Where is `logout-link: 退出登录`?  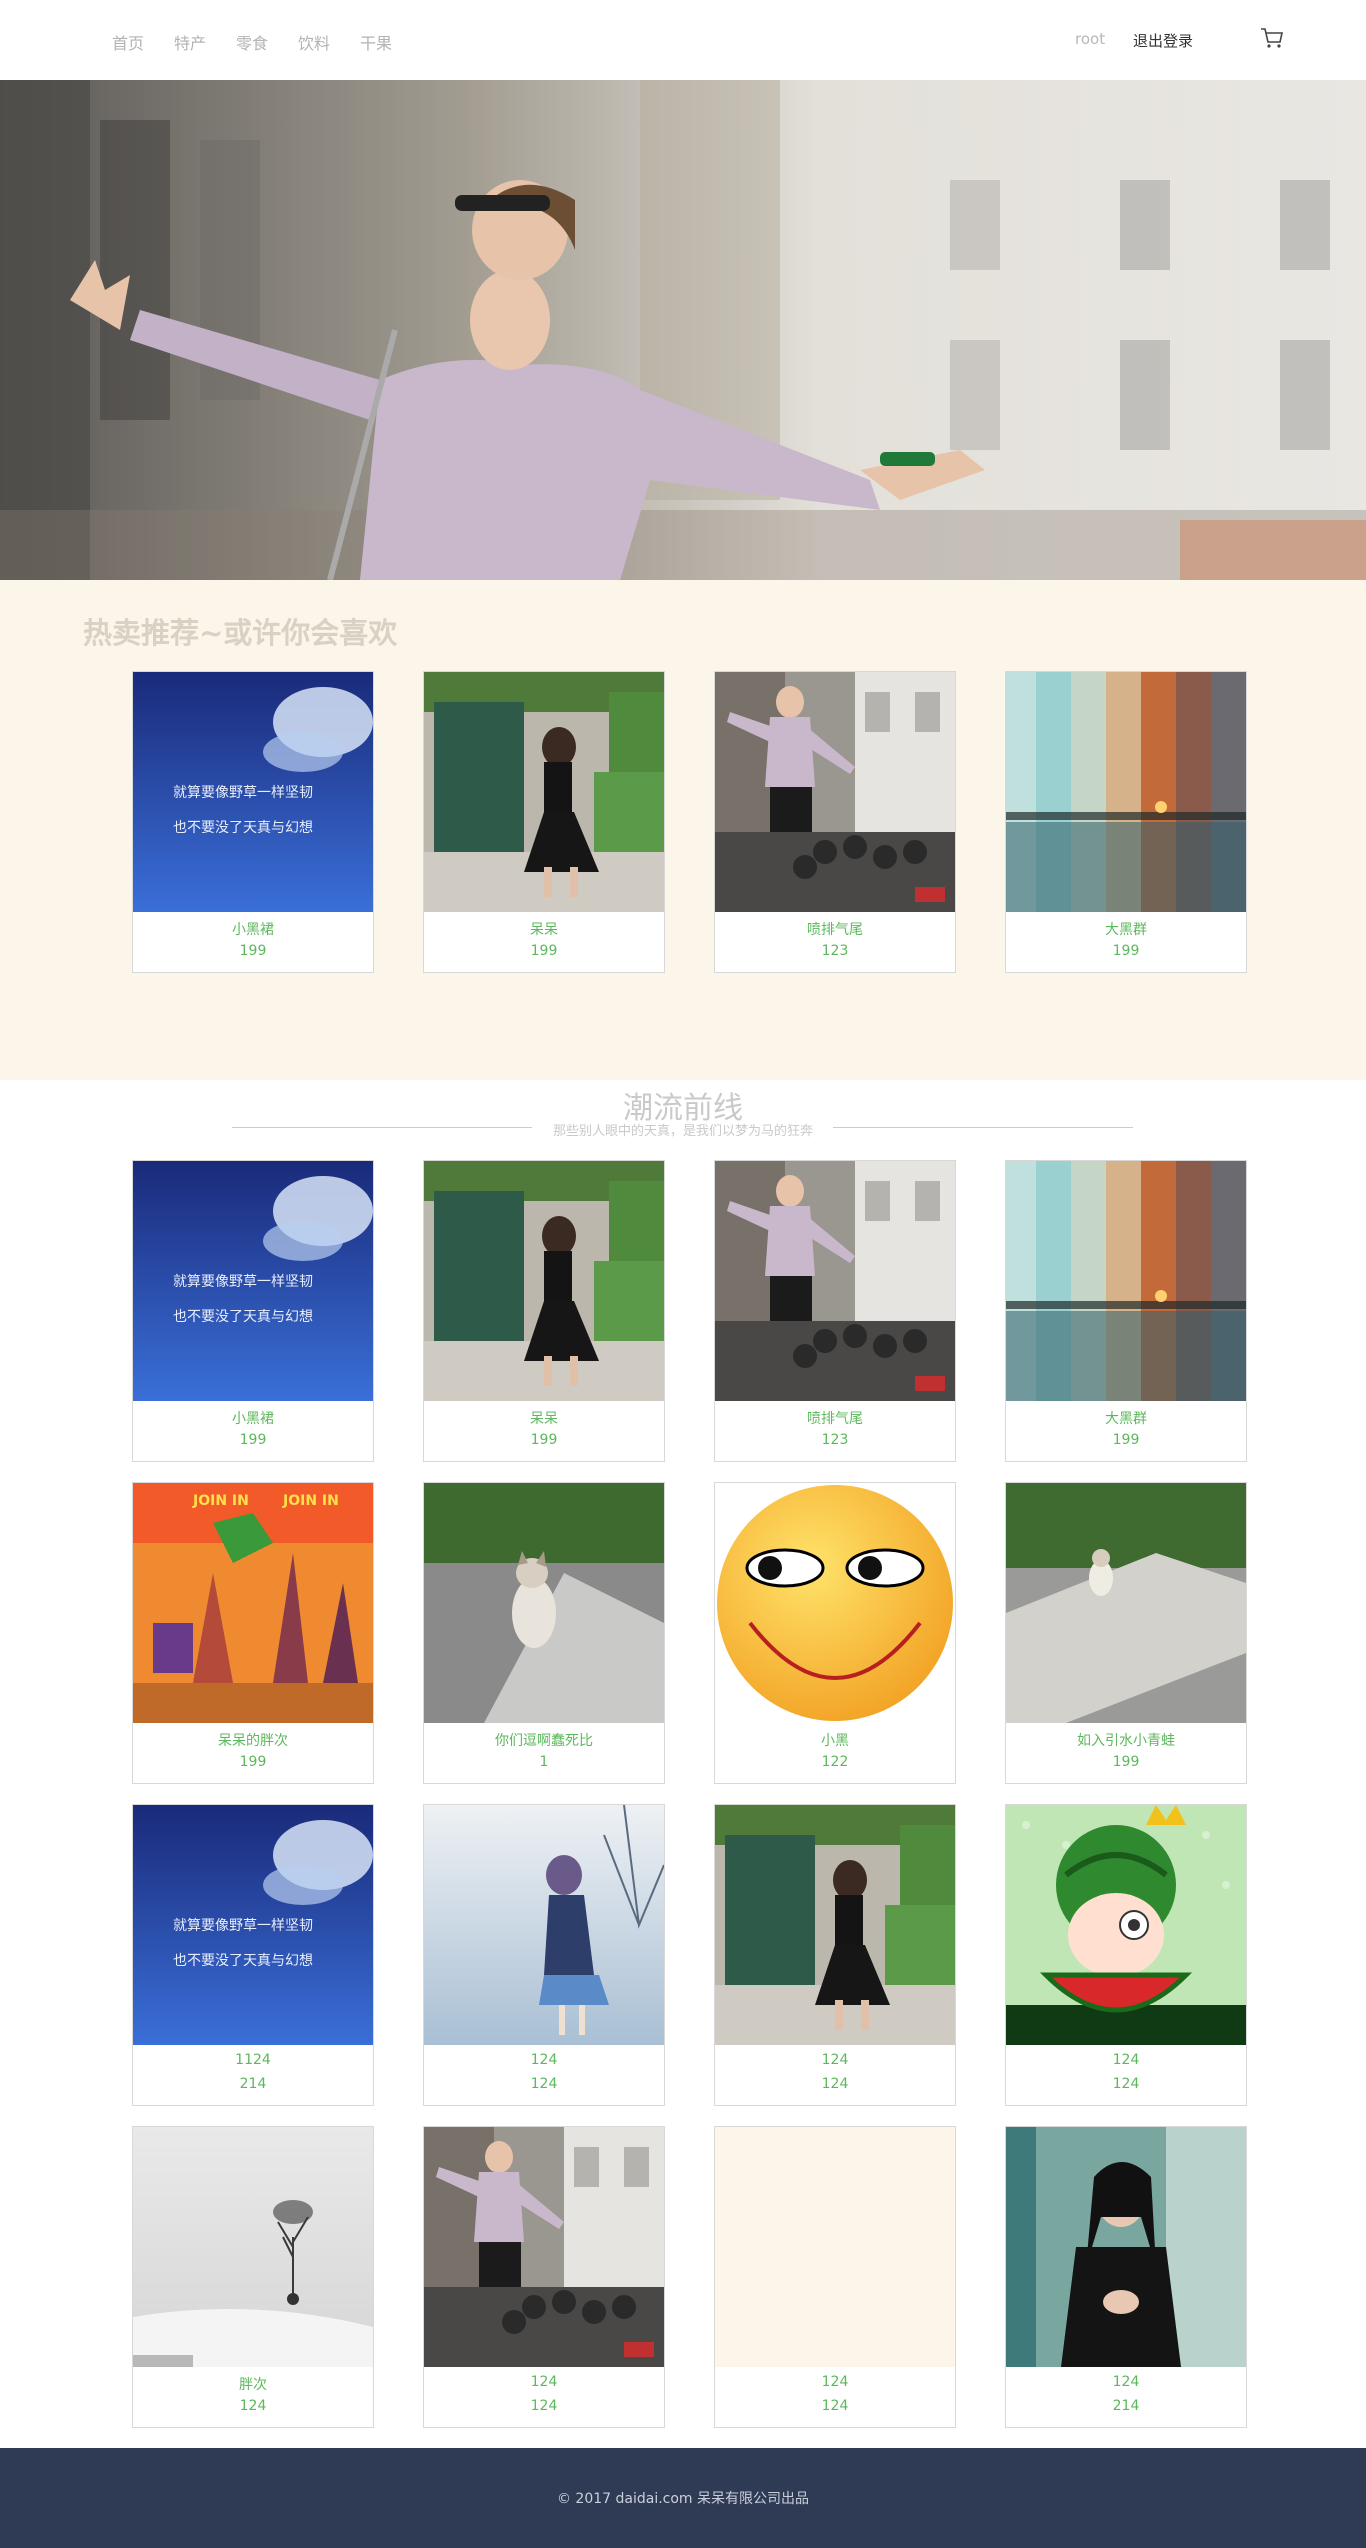 logout-link: 退出登录 is located at coordinates (1163, 41).